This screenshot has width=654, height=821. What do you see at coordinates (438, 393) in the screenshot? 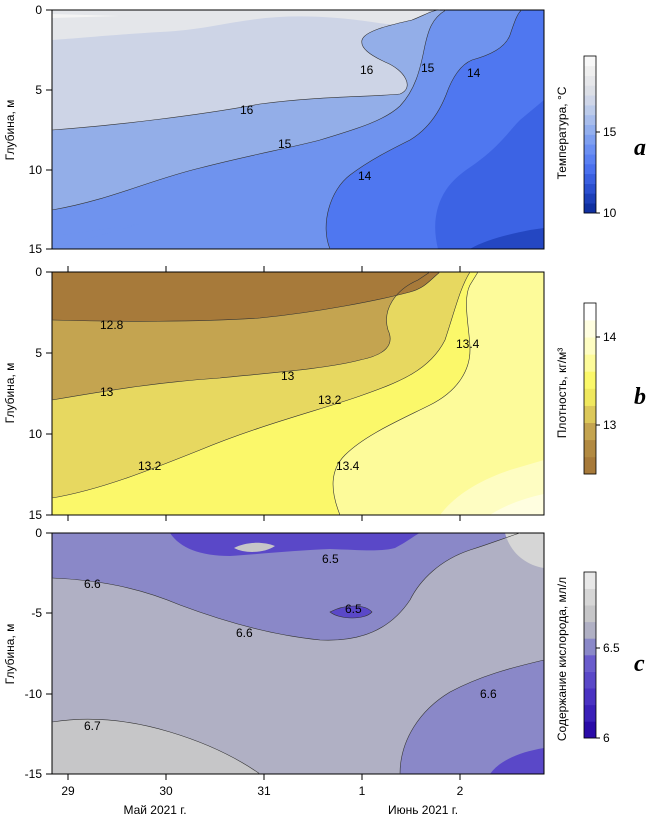
I see `dens-band-13.4-13.6` at bounding box center [438, 393].